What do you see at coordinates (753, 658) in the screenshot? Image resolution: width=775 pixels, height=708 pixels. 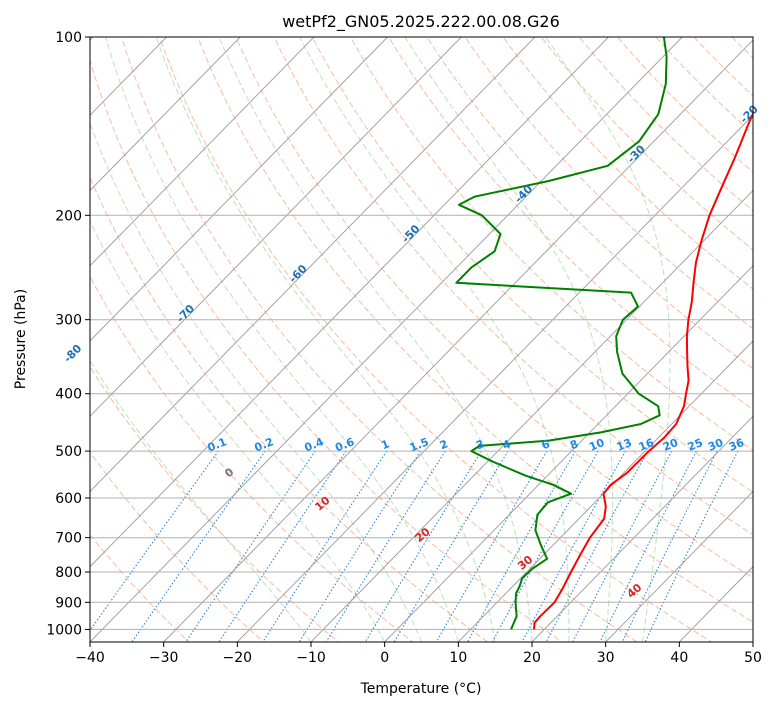 I see `x-tick-label: 50` at bounding box center [753, 658].